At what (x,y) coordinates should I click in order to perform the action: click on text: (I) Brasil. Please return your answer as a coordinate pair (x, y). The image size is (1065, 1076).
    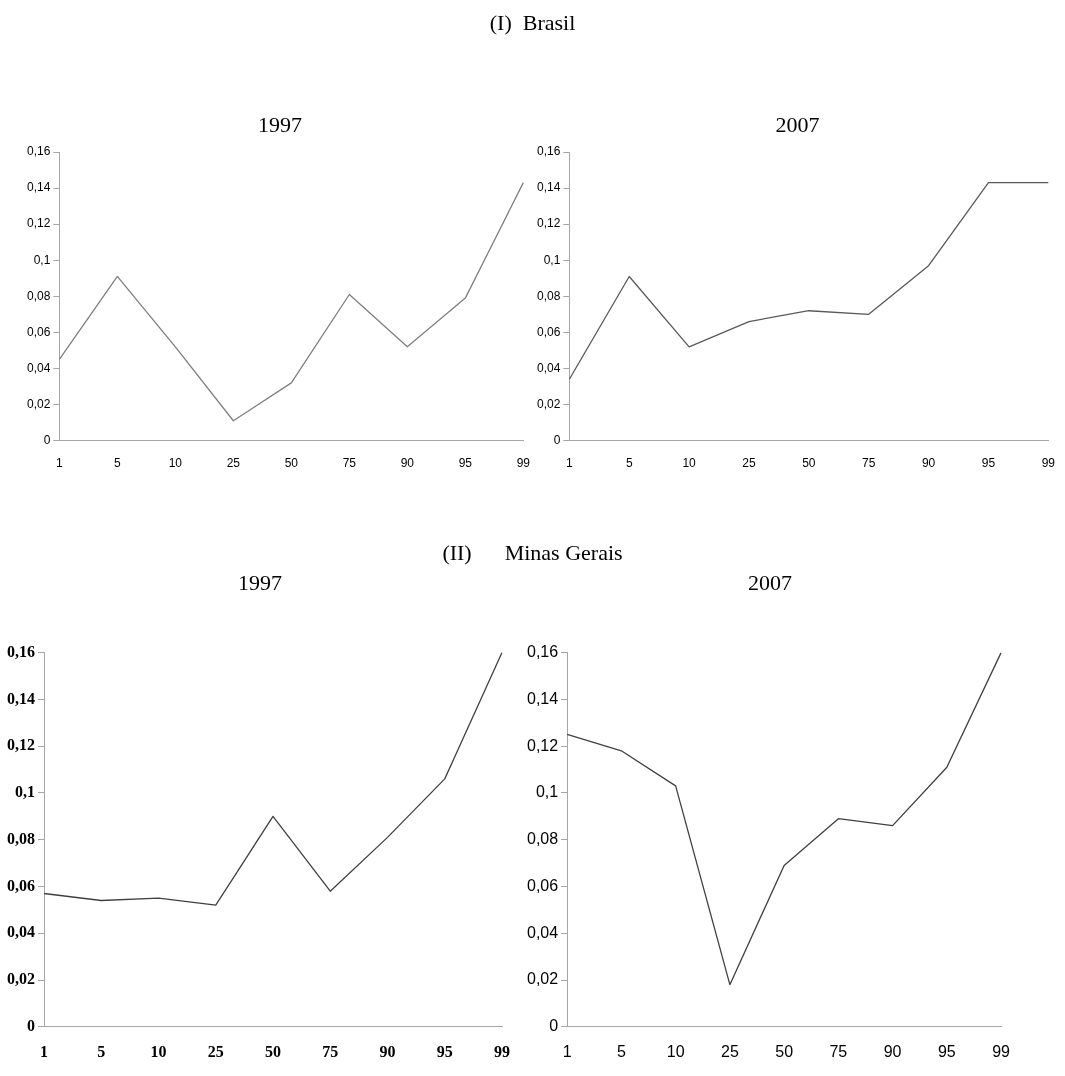
    Looking at the image, I should click on (532, 23).